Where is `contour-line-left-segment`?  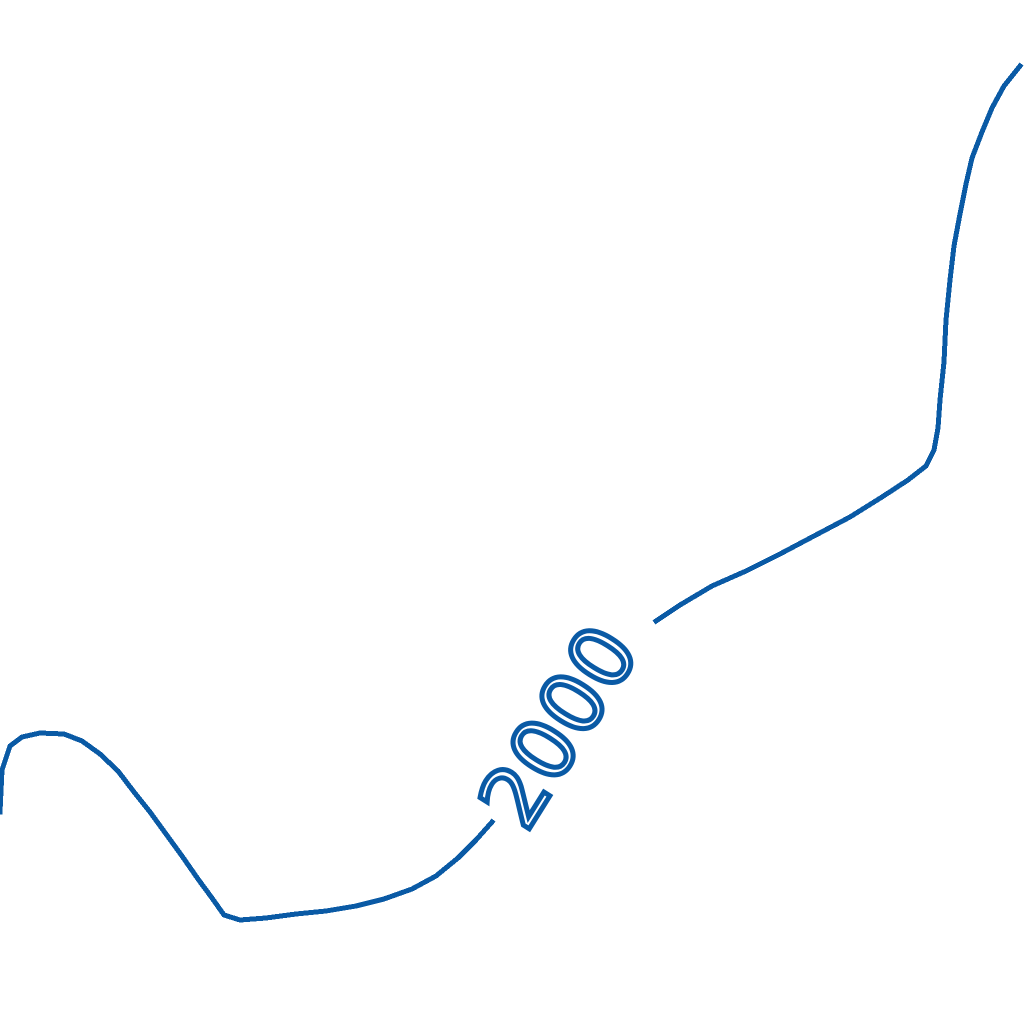
contour-line-left-segment is located at coordinates (248, 826).